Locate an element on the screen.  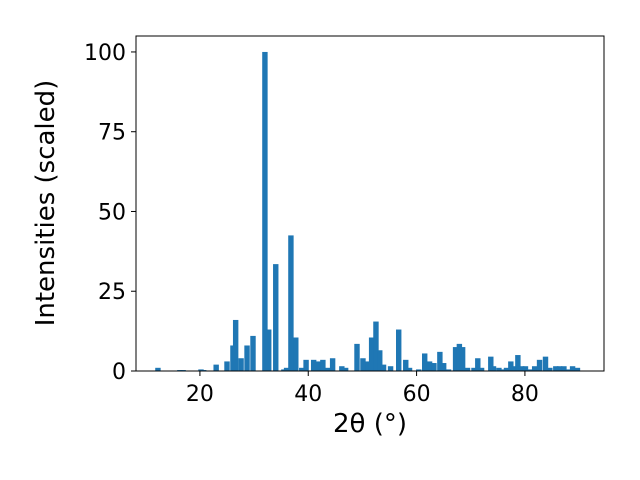
x-axis-label: 2θ (°) is located at coordinates (370, 424).